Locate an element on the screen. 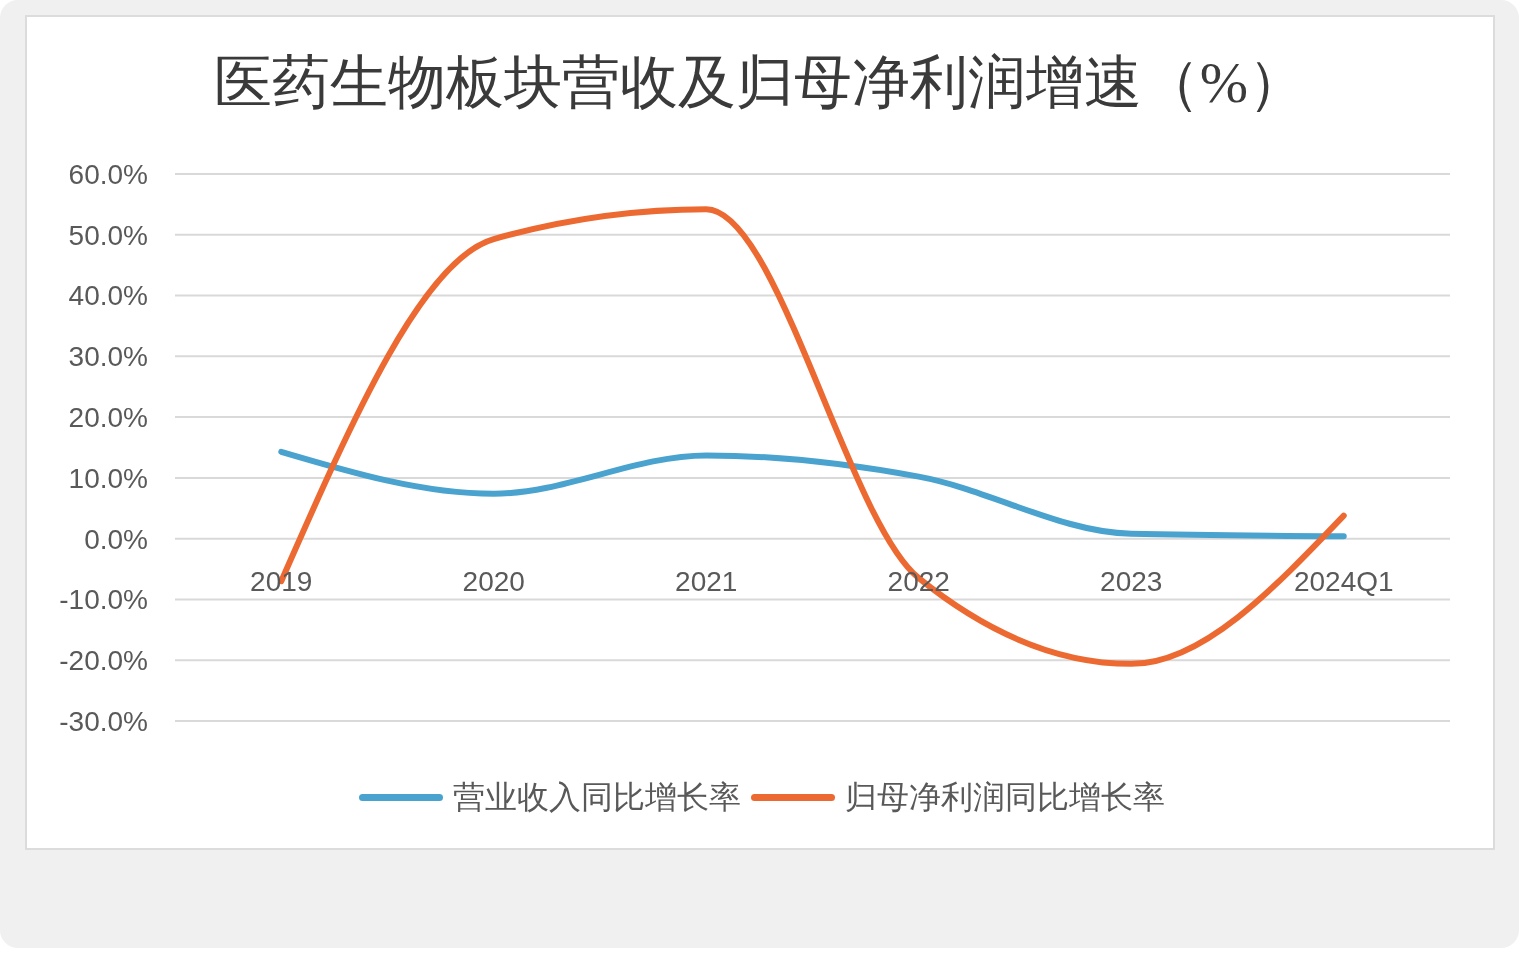 The height and width of the screenshot is (958, 1519). x-tick-label: 2021 is located at coordinates (706, 582).